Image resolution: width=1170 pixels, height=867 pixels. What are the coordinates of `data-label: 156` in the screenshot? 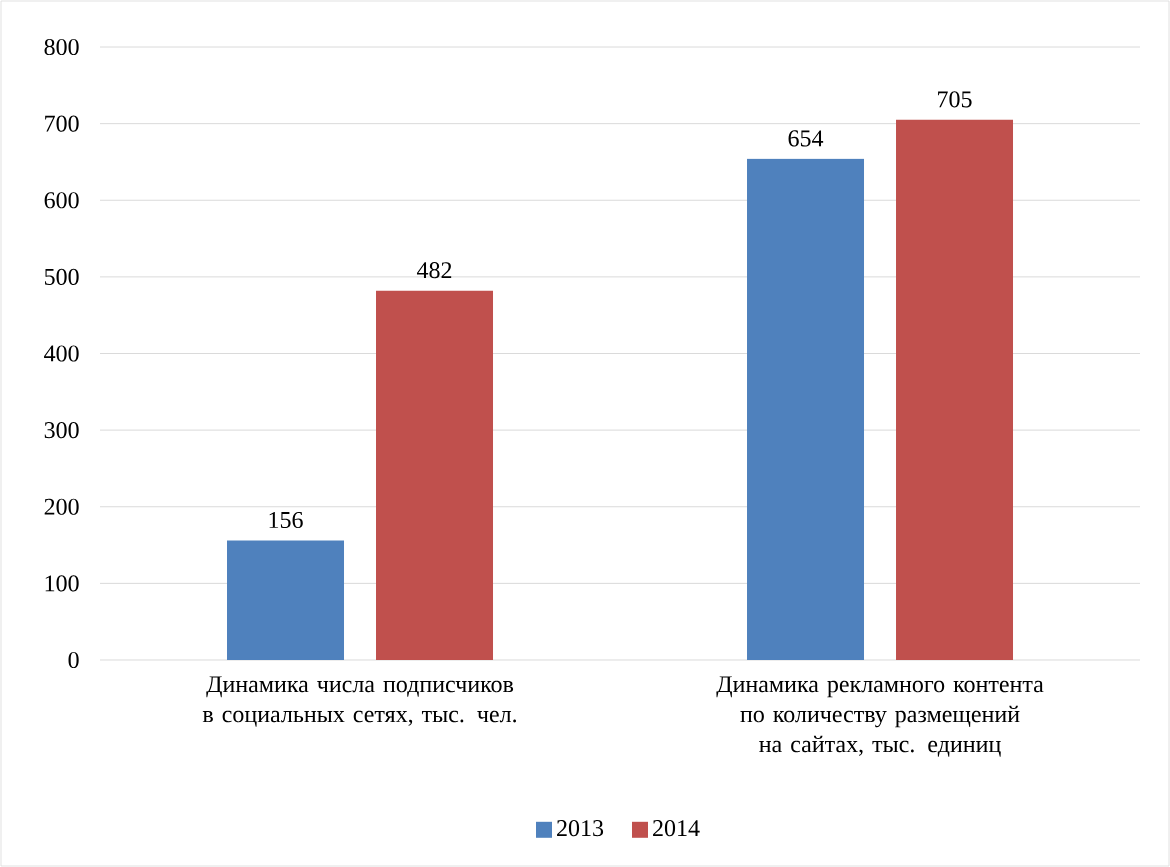 It's located at (286, 520).